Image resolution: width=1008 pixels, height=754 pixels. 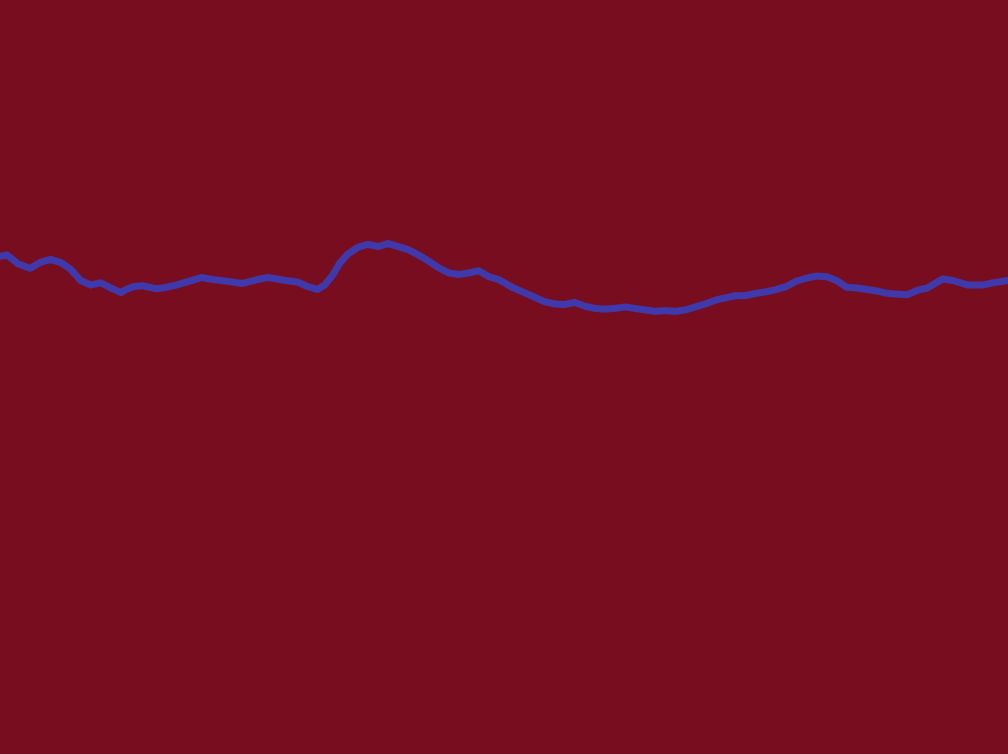 I want to click on series-layer, so click(x=504, y=277).